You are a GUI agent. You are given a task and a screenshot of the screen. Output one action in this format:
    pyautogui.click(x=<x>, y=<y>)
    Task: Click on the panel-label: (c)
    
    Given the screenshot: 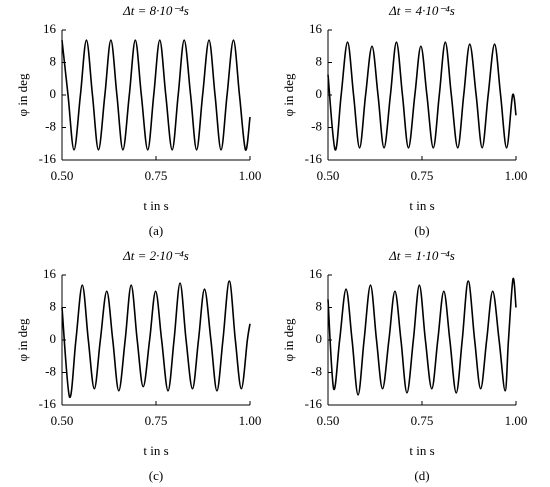 What is the action you would take?
    pyautogui.click(x=156, y=475)
    